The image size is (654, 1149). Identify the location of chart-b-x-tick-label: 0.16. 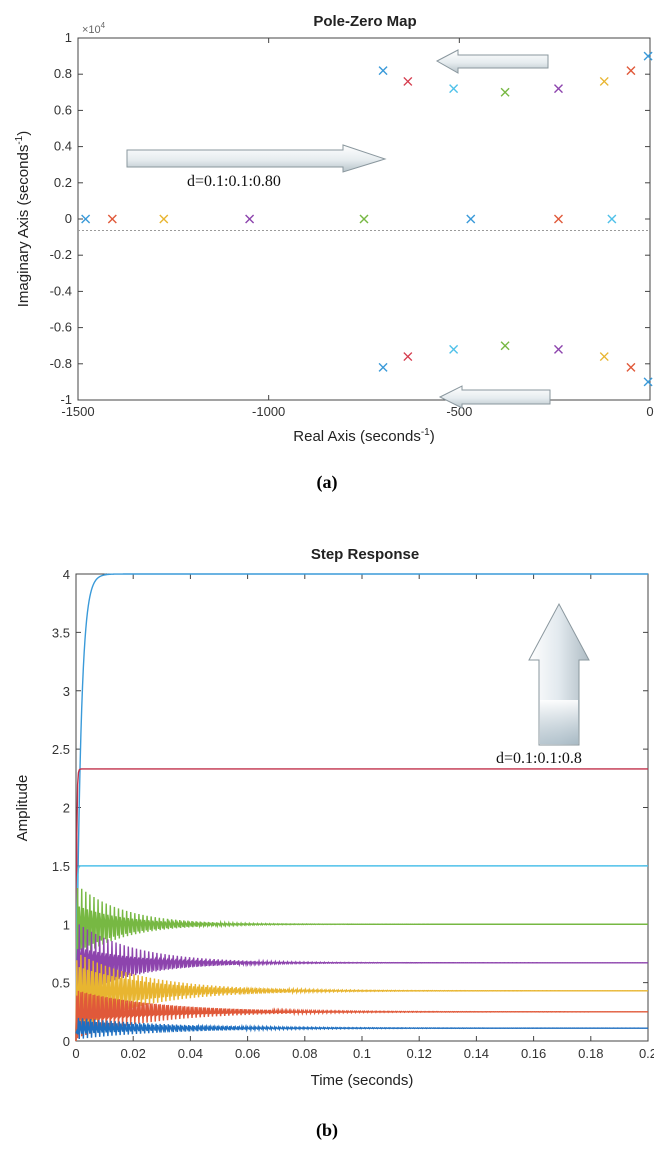
(533, 1053).